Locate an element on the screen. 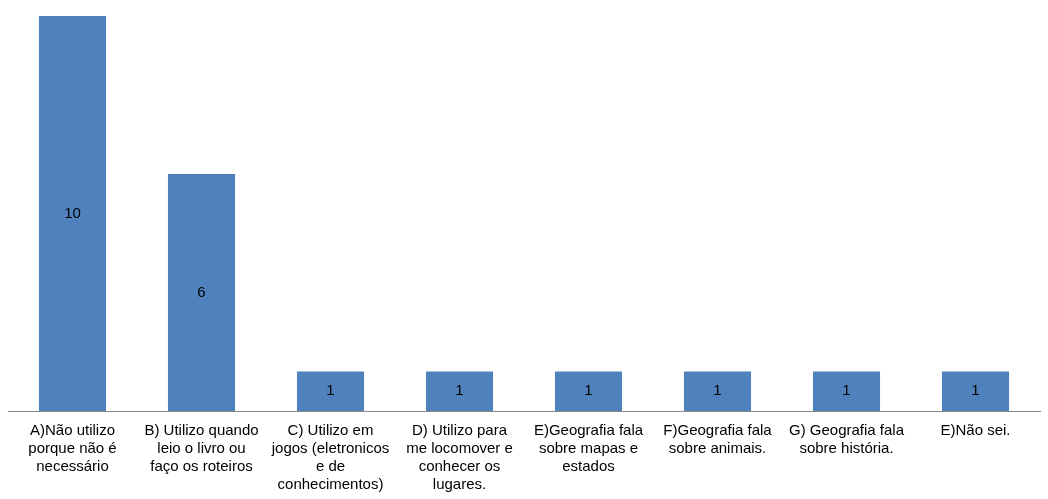 The width and height of the screenshot is (1048, 499). data-label: 10 is located at coordinates (72, 212).